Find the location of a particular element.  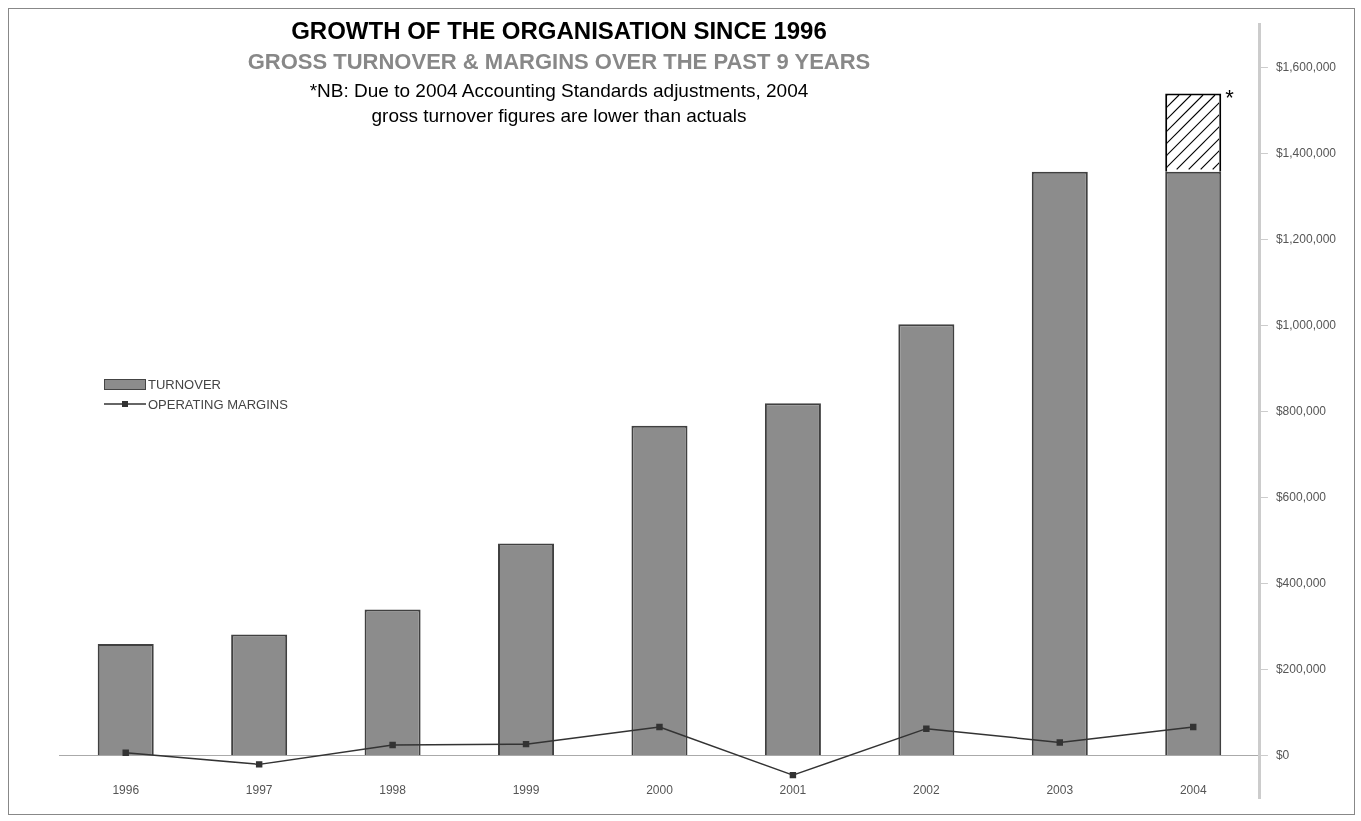

y-tick-label: $400,000 is located at coordinates (1301, 582).